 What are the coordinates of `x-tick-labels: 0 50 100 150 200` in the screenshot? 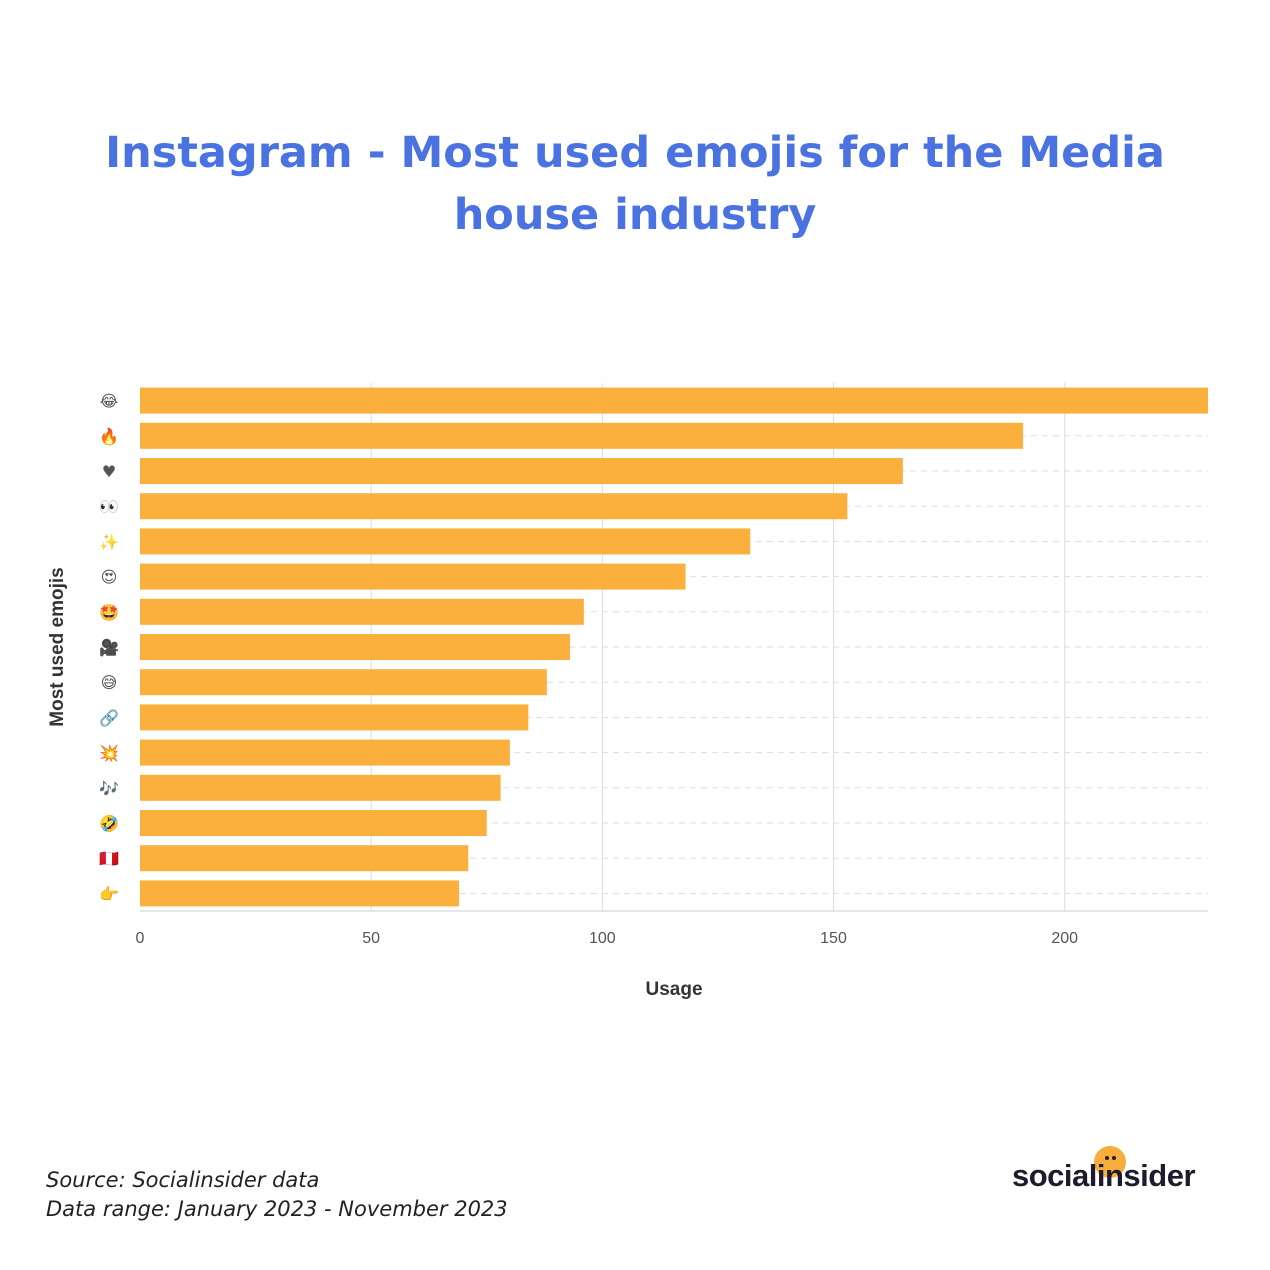 It's located at (607, 938).